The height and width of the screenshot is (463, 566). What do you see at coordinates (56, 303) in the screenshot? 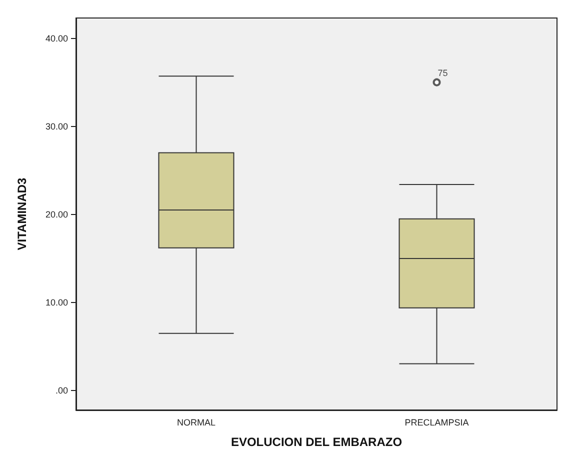
I see `y-tick-label: 10.00` at bounding box center [56, 303].